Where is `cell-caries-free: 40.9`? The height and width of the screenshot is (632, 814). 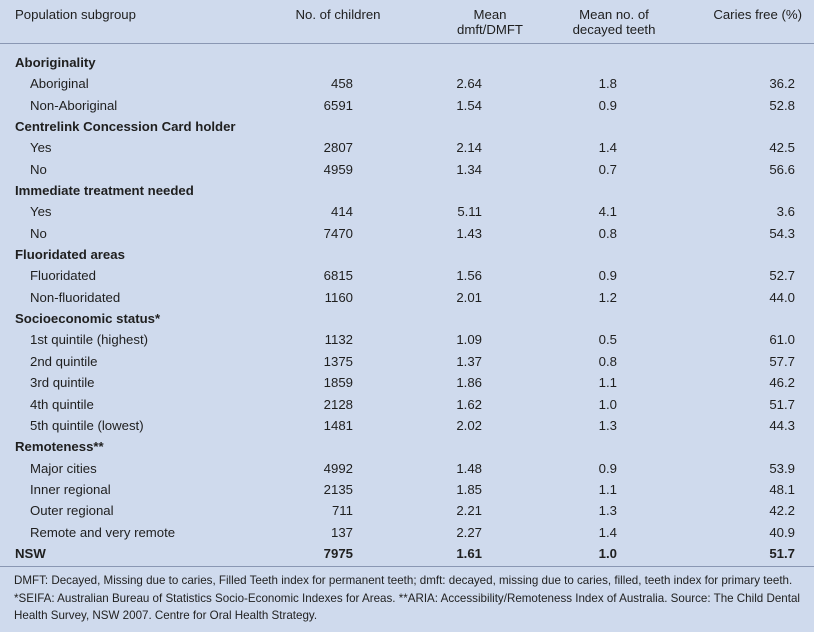 cell-caries-free: 40.9 is located at coordinates (782, 532).